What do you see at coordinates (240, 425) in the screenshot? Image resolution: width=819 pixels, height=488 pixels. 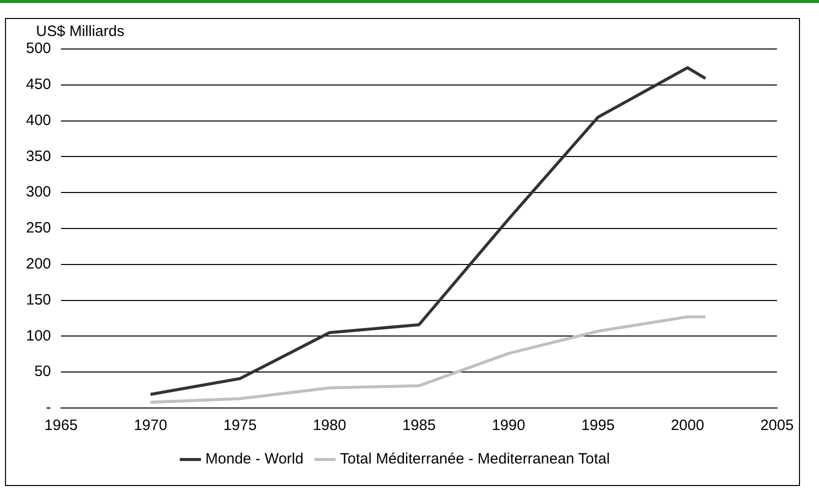 I see `x-tick-label: 1975` at bounding box center [240, 425].